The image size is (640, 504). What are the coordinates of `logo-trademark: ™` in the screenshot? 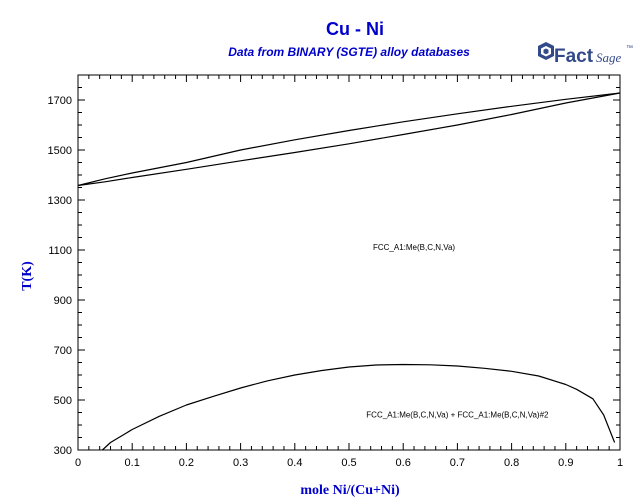 It's located at (629, 48).